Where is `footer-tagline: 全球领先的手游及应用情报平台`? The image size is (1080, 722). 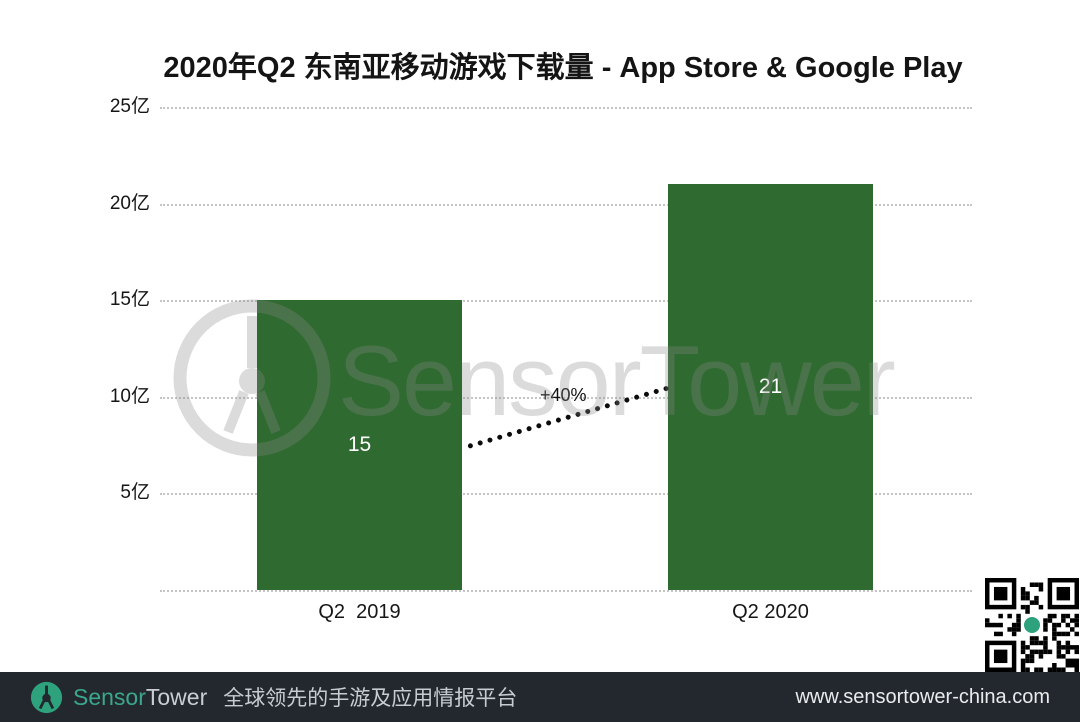 footer-tagline: 全球领先的手游及应用情报平台 is located at coordinates (370, 698).